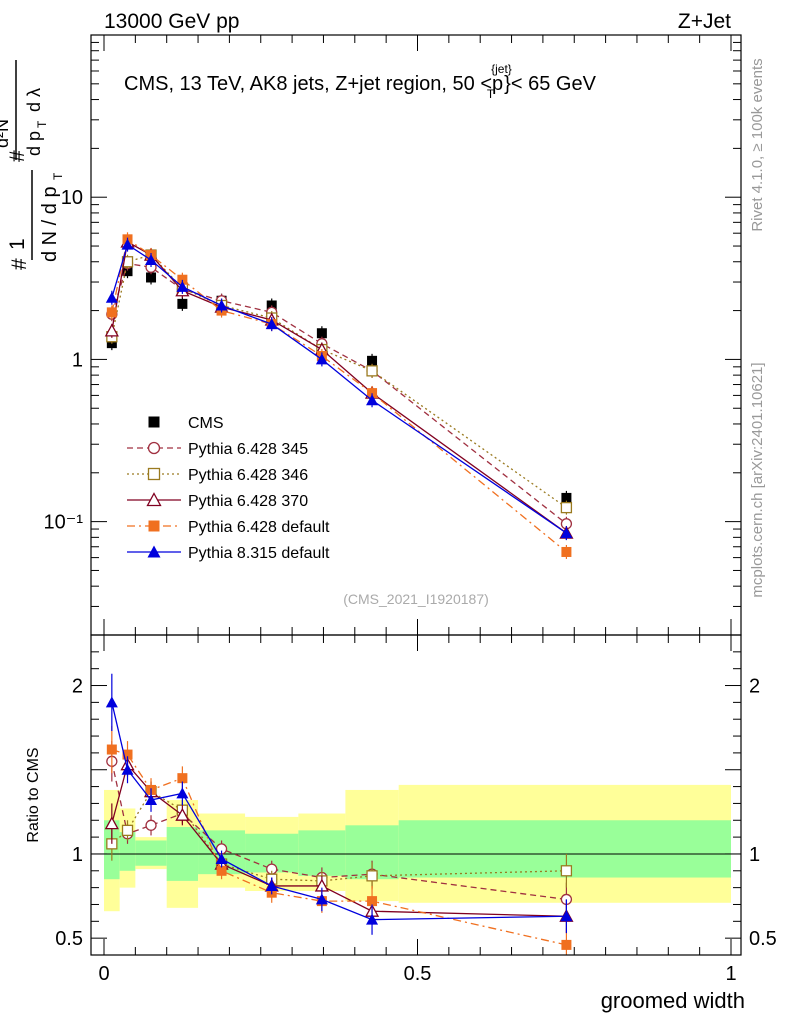 The height and width of the screenshot is (1029, 786). I want to click on x-tick-label: 0, so click(103, 974).